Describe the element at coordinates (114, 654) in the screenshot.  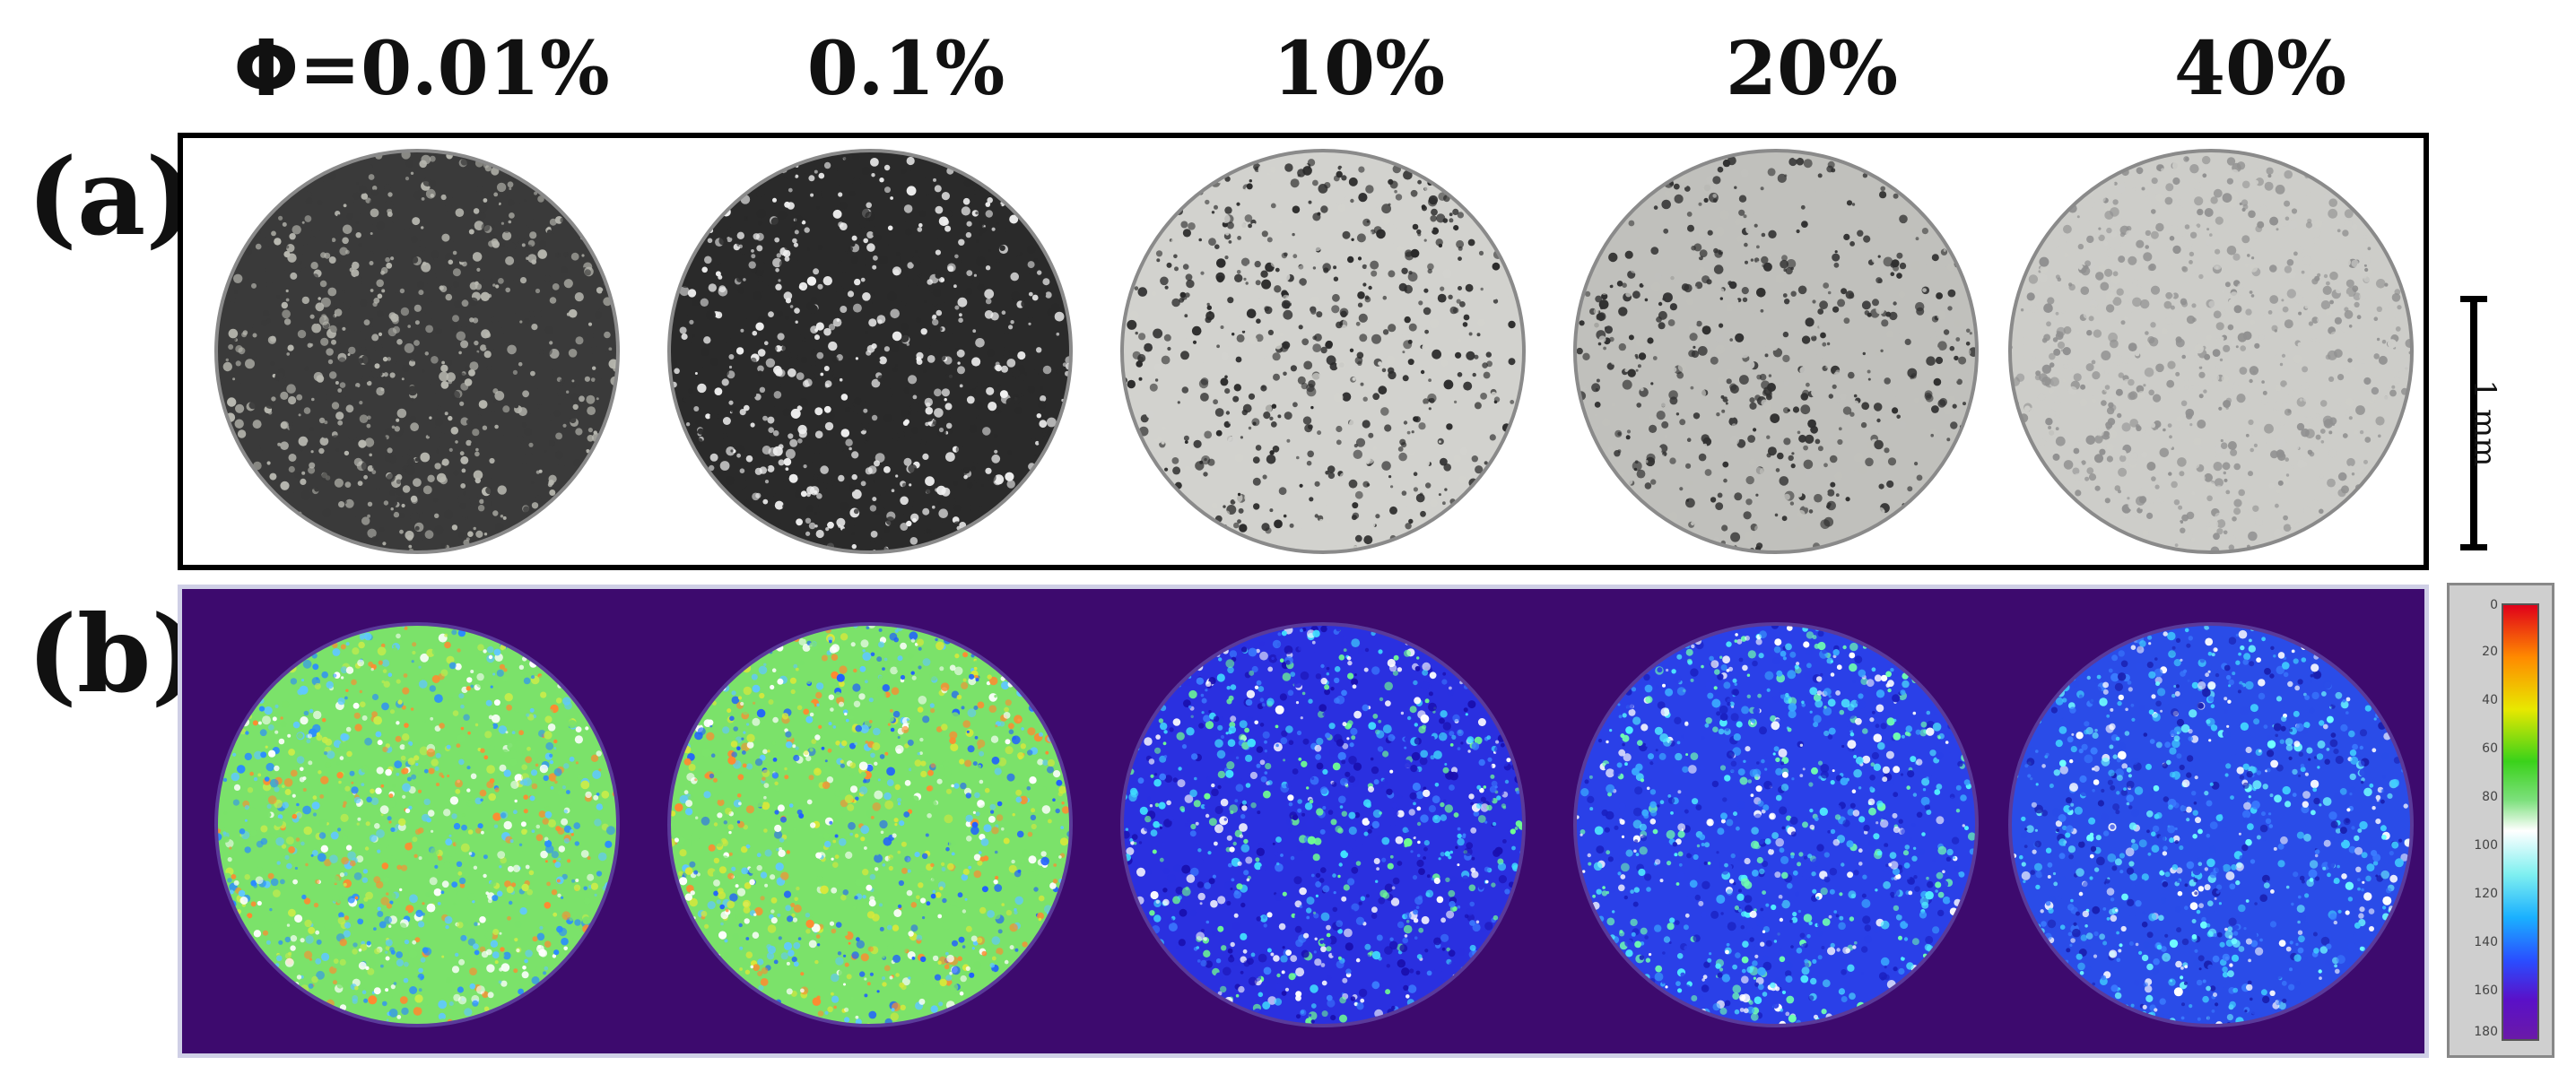
I see `panel-b-label: (b)` at that location.